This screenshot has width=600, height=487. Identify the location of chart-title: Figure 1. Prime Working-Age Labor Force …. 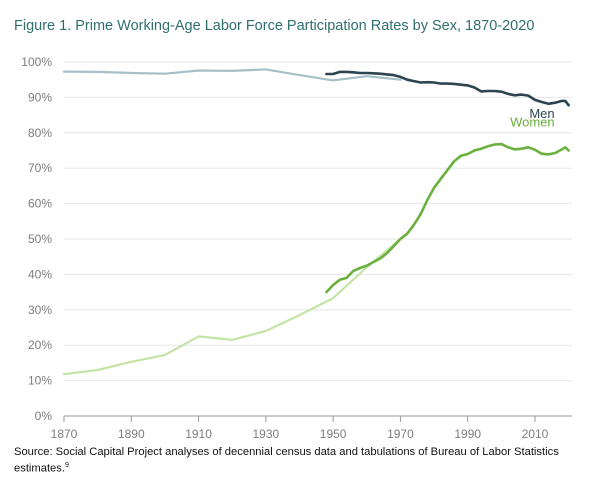
(274, 26).